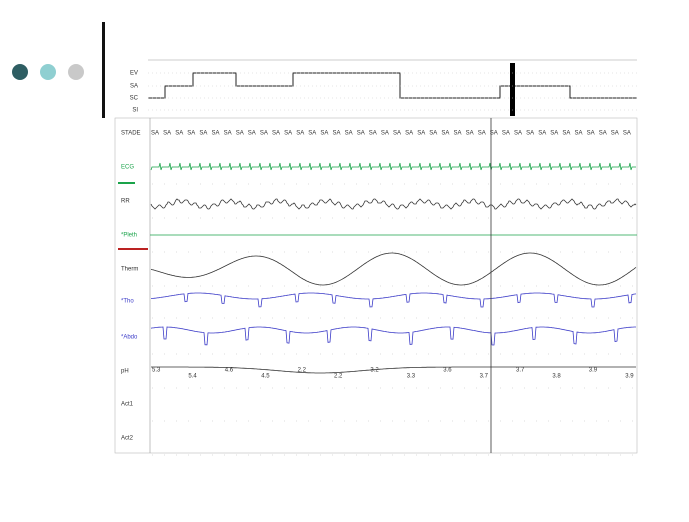 Image resolution: width=689 pixels, height=522 pixels. Describe the element at coordinates (127, 302) in the screenshot. I see `channel-label: *Tho` at that location.